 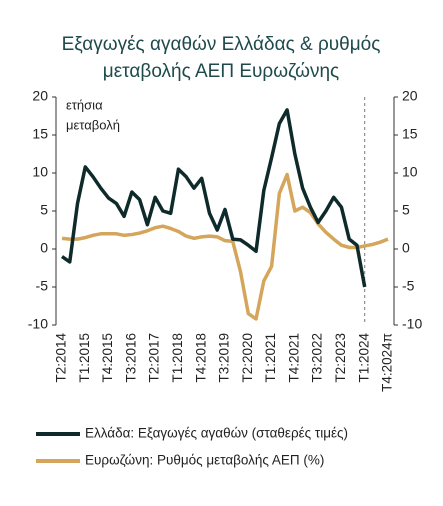 What do you see at coordinates (130, 358) in the screenshot?
I see `x-tick-label: T3:2016` at bounding box center [130, 358].